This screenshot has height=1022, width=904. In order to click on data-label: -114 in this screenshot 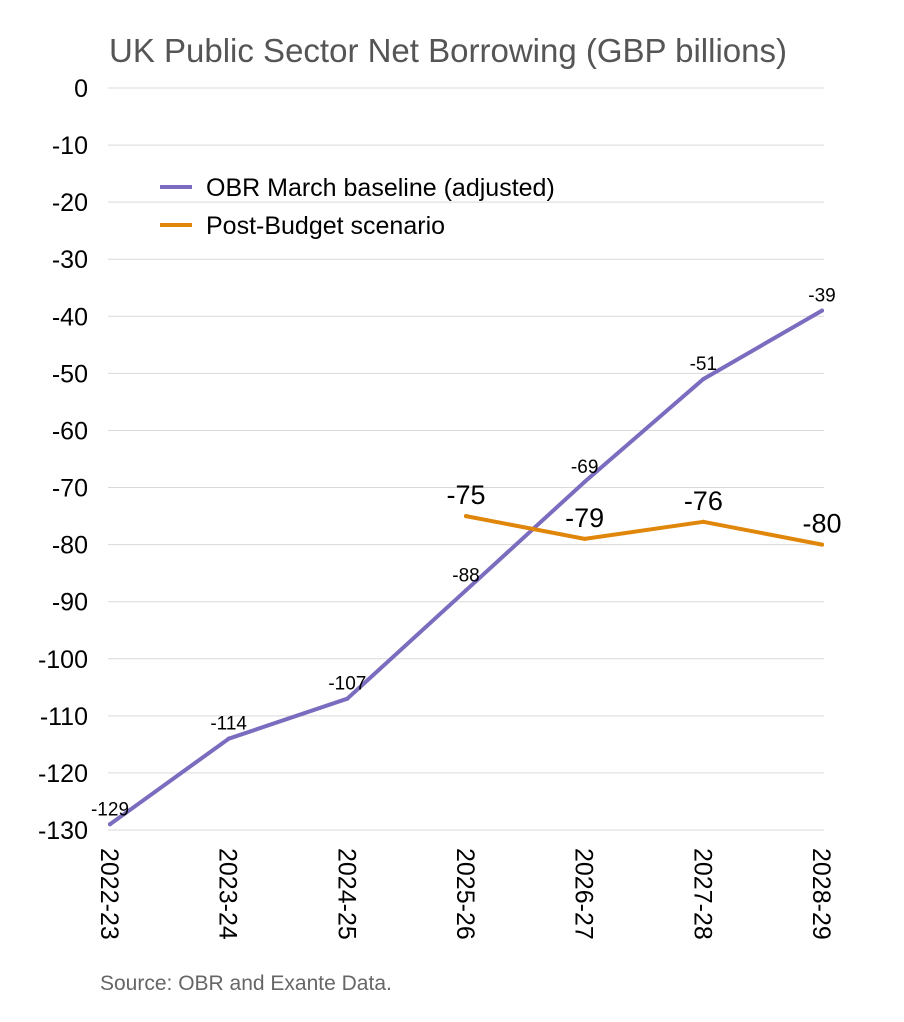, I will do `click(228, 724)`.